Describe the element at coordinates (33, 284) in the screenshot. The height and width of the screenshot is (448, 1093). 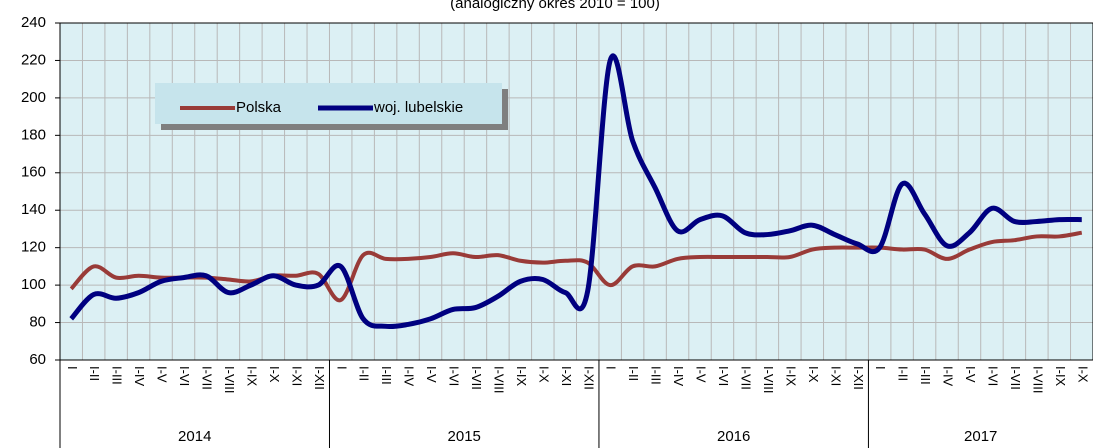
I see `y-tick-label: 100` at that location.